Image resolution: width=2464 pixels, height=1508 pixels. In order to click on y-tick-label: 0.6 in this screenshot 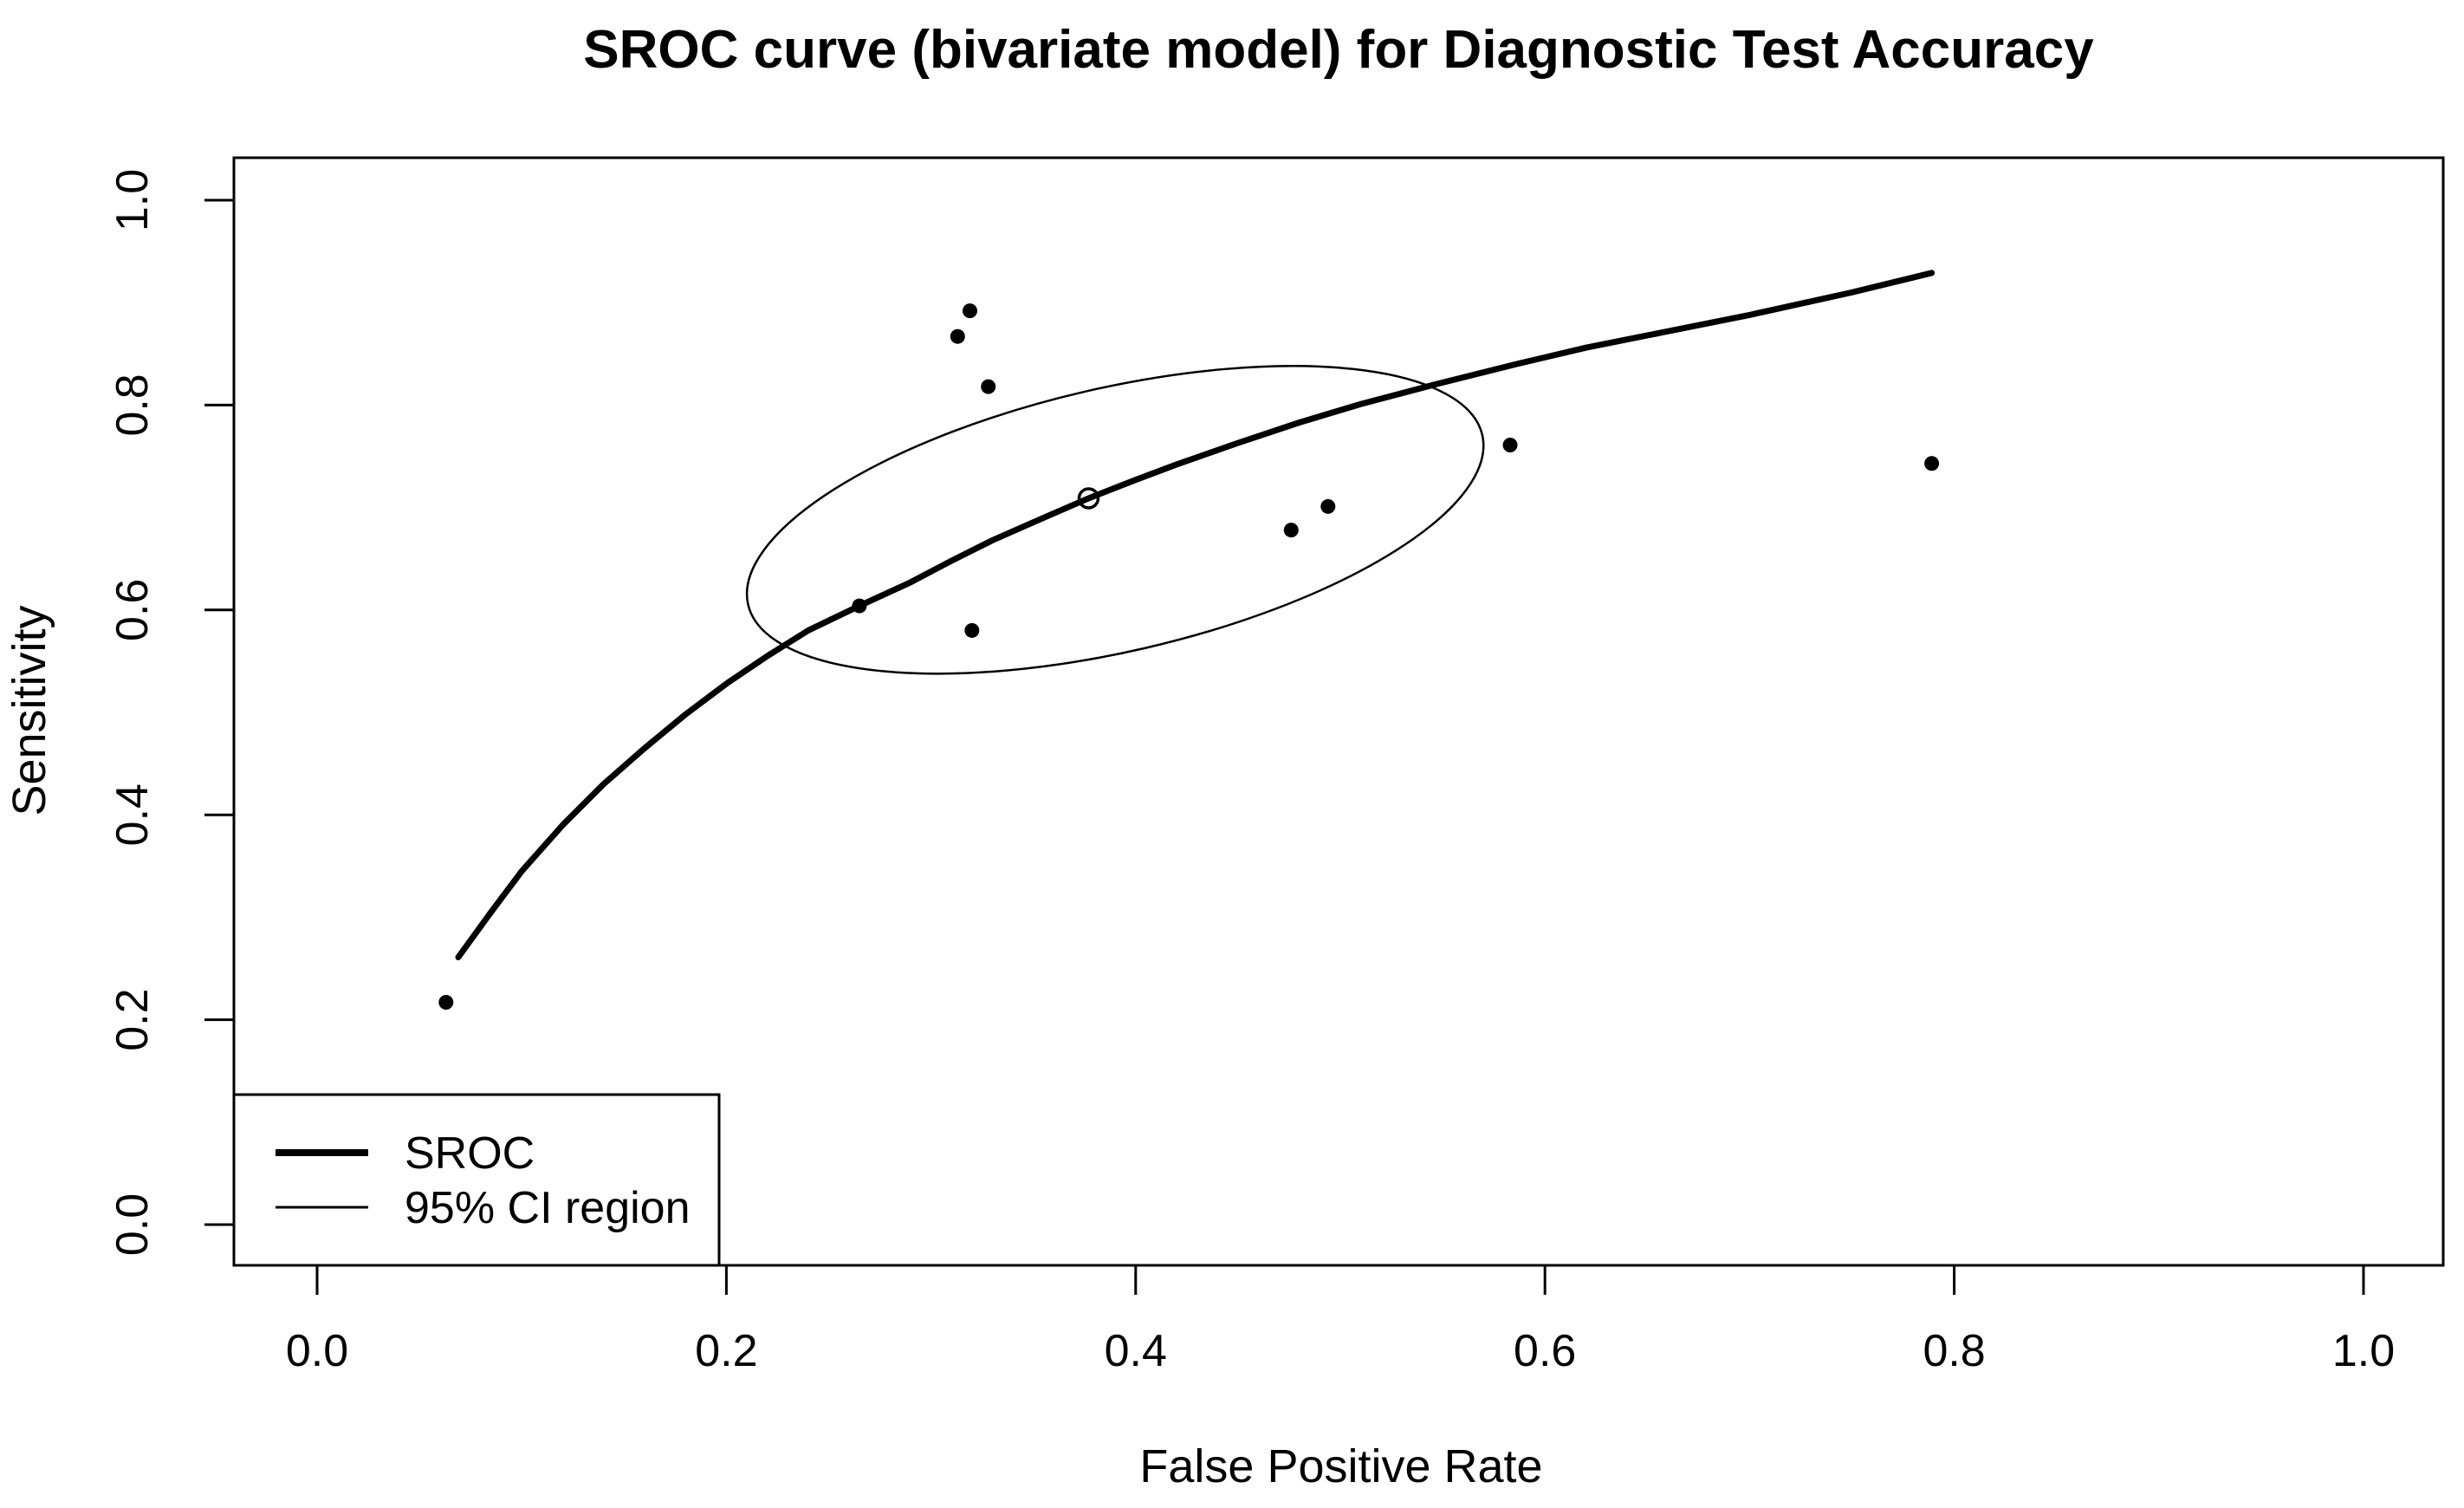, I will do `click(133, 610)`.